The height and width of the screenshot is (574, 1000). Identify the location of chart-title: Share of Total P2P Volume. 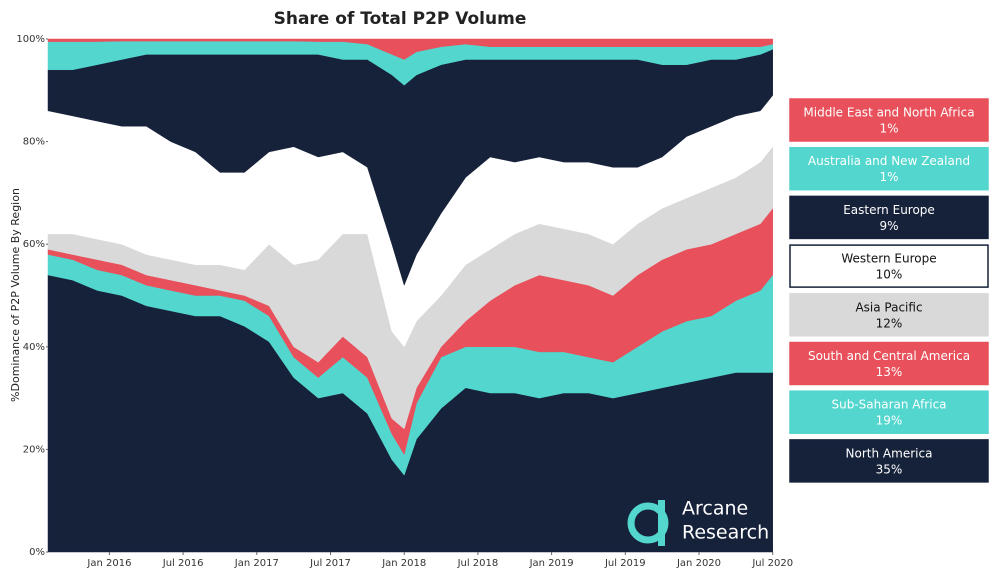
(400, 19).